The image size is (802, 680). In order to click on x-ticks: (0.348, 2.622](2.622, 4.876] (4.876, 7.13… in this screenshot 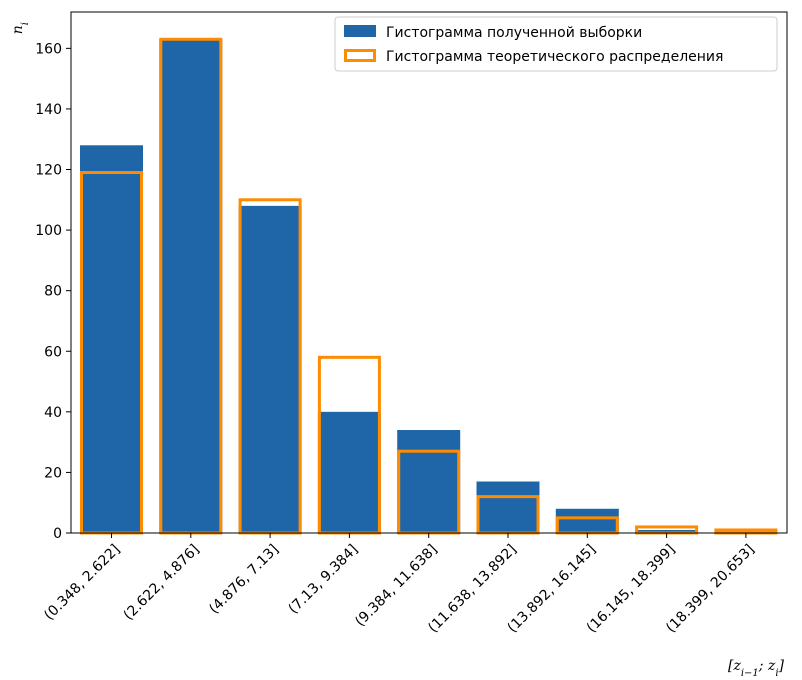, I will do `click(399, 585)`.